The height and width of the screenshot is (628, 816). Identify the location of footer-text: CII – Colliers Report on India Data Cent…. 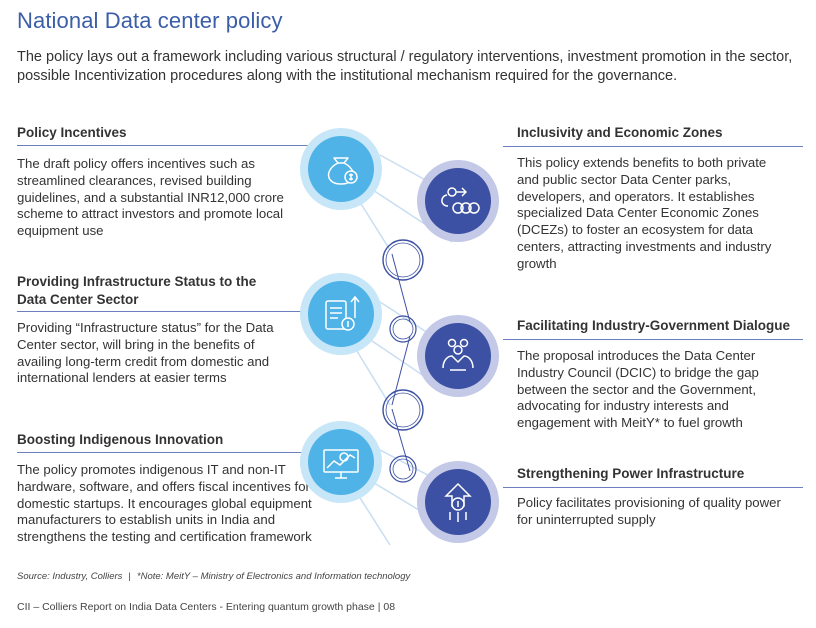
(196, 607).